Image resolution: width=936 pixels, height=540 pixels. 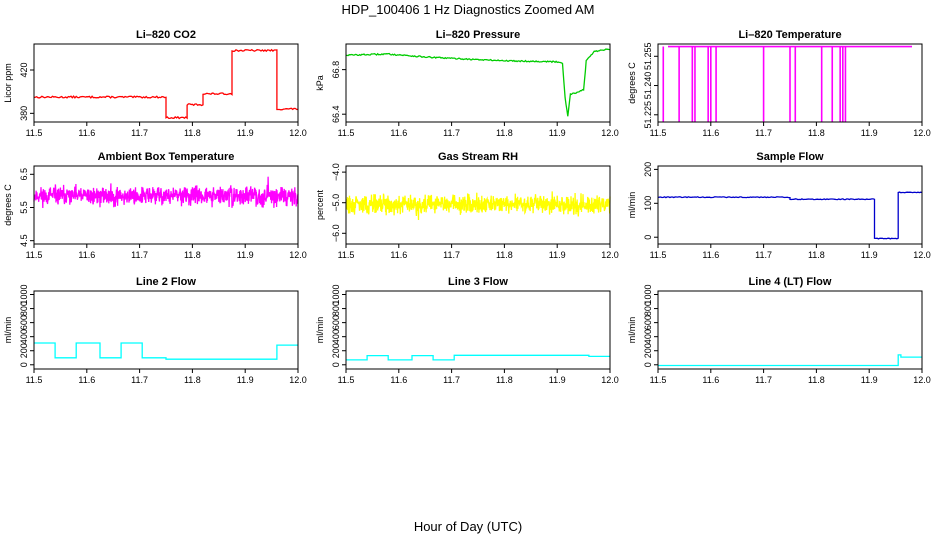 I want to click on y-tick-label: 51.225, so click(x=648, y=115).